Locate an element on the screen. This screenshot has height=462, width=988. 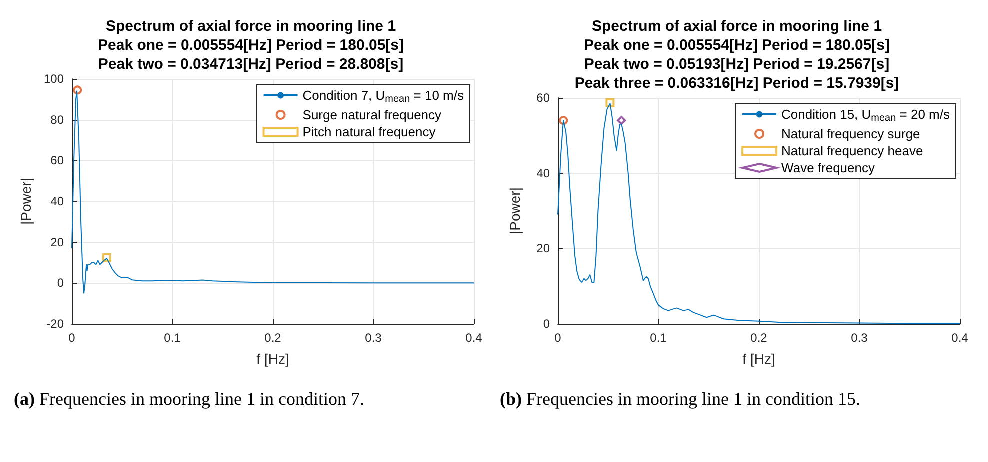
y-tick-label: 100 is located at coordinates (54, 79).